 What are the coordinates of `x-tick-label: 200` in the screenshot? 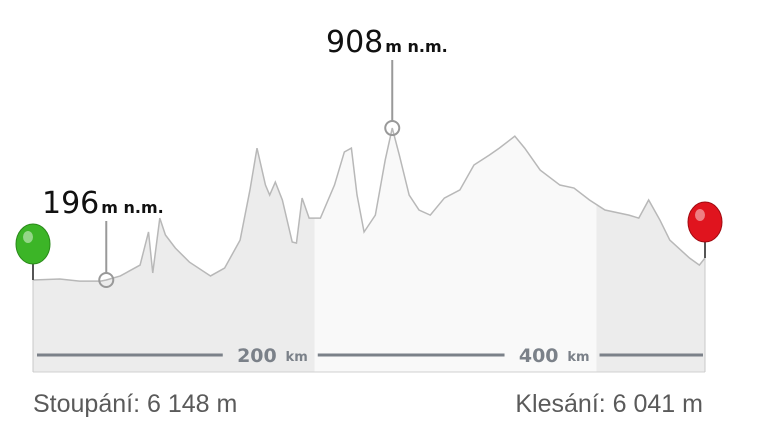 It's located at (257, 356).